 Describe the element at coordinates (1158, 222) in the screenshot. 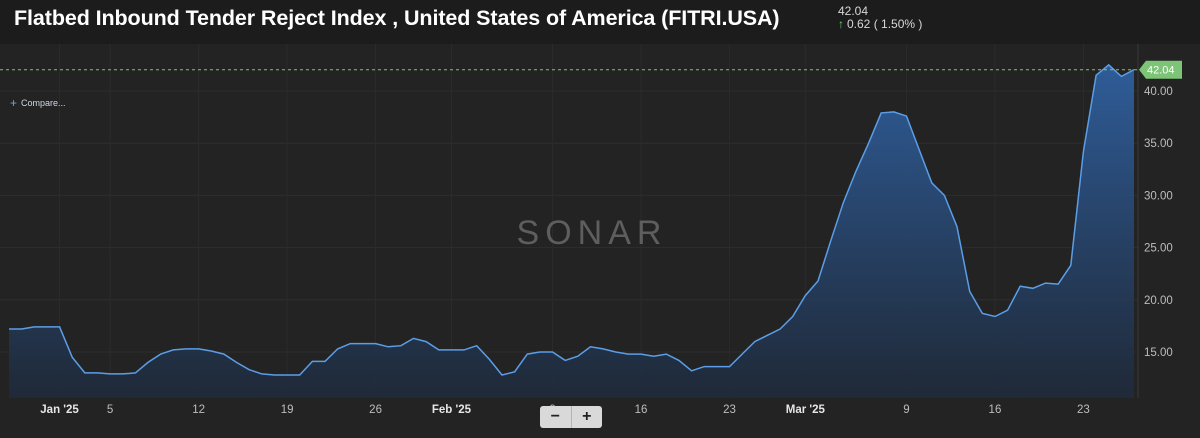

I see `y-axis: 15.00 20.00 25.00 30.00 35.00 40.00` at that location.